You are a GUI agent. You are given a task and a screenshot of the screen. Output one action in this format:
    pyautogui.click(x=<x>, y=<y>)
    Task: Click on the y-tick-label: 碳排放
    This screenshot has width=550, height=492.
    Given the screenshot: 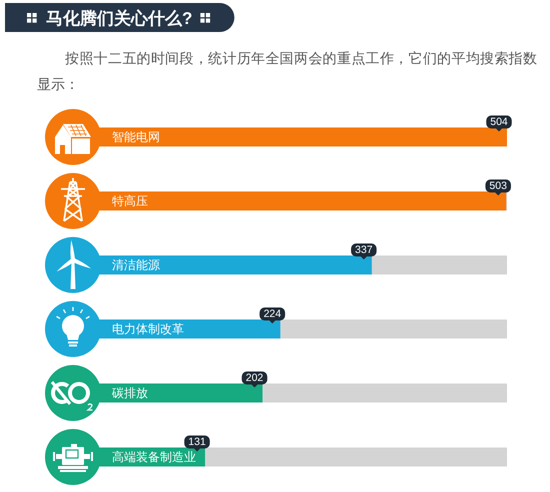 What is the action you would take?
    pyautogui.click(x=129, y=393)
    